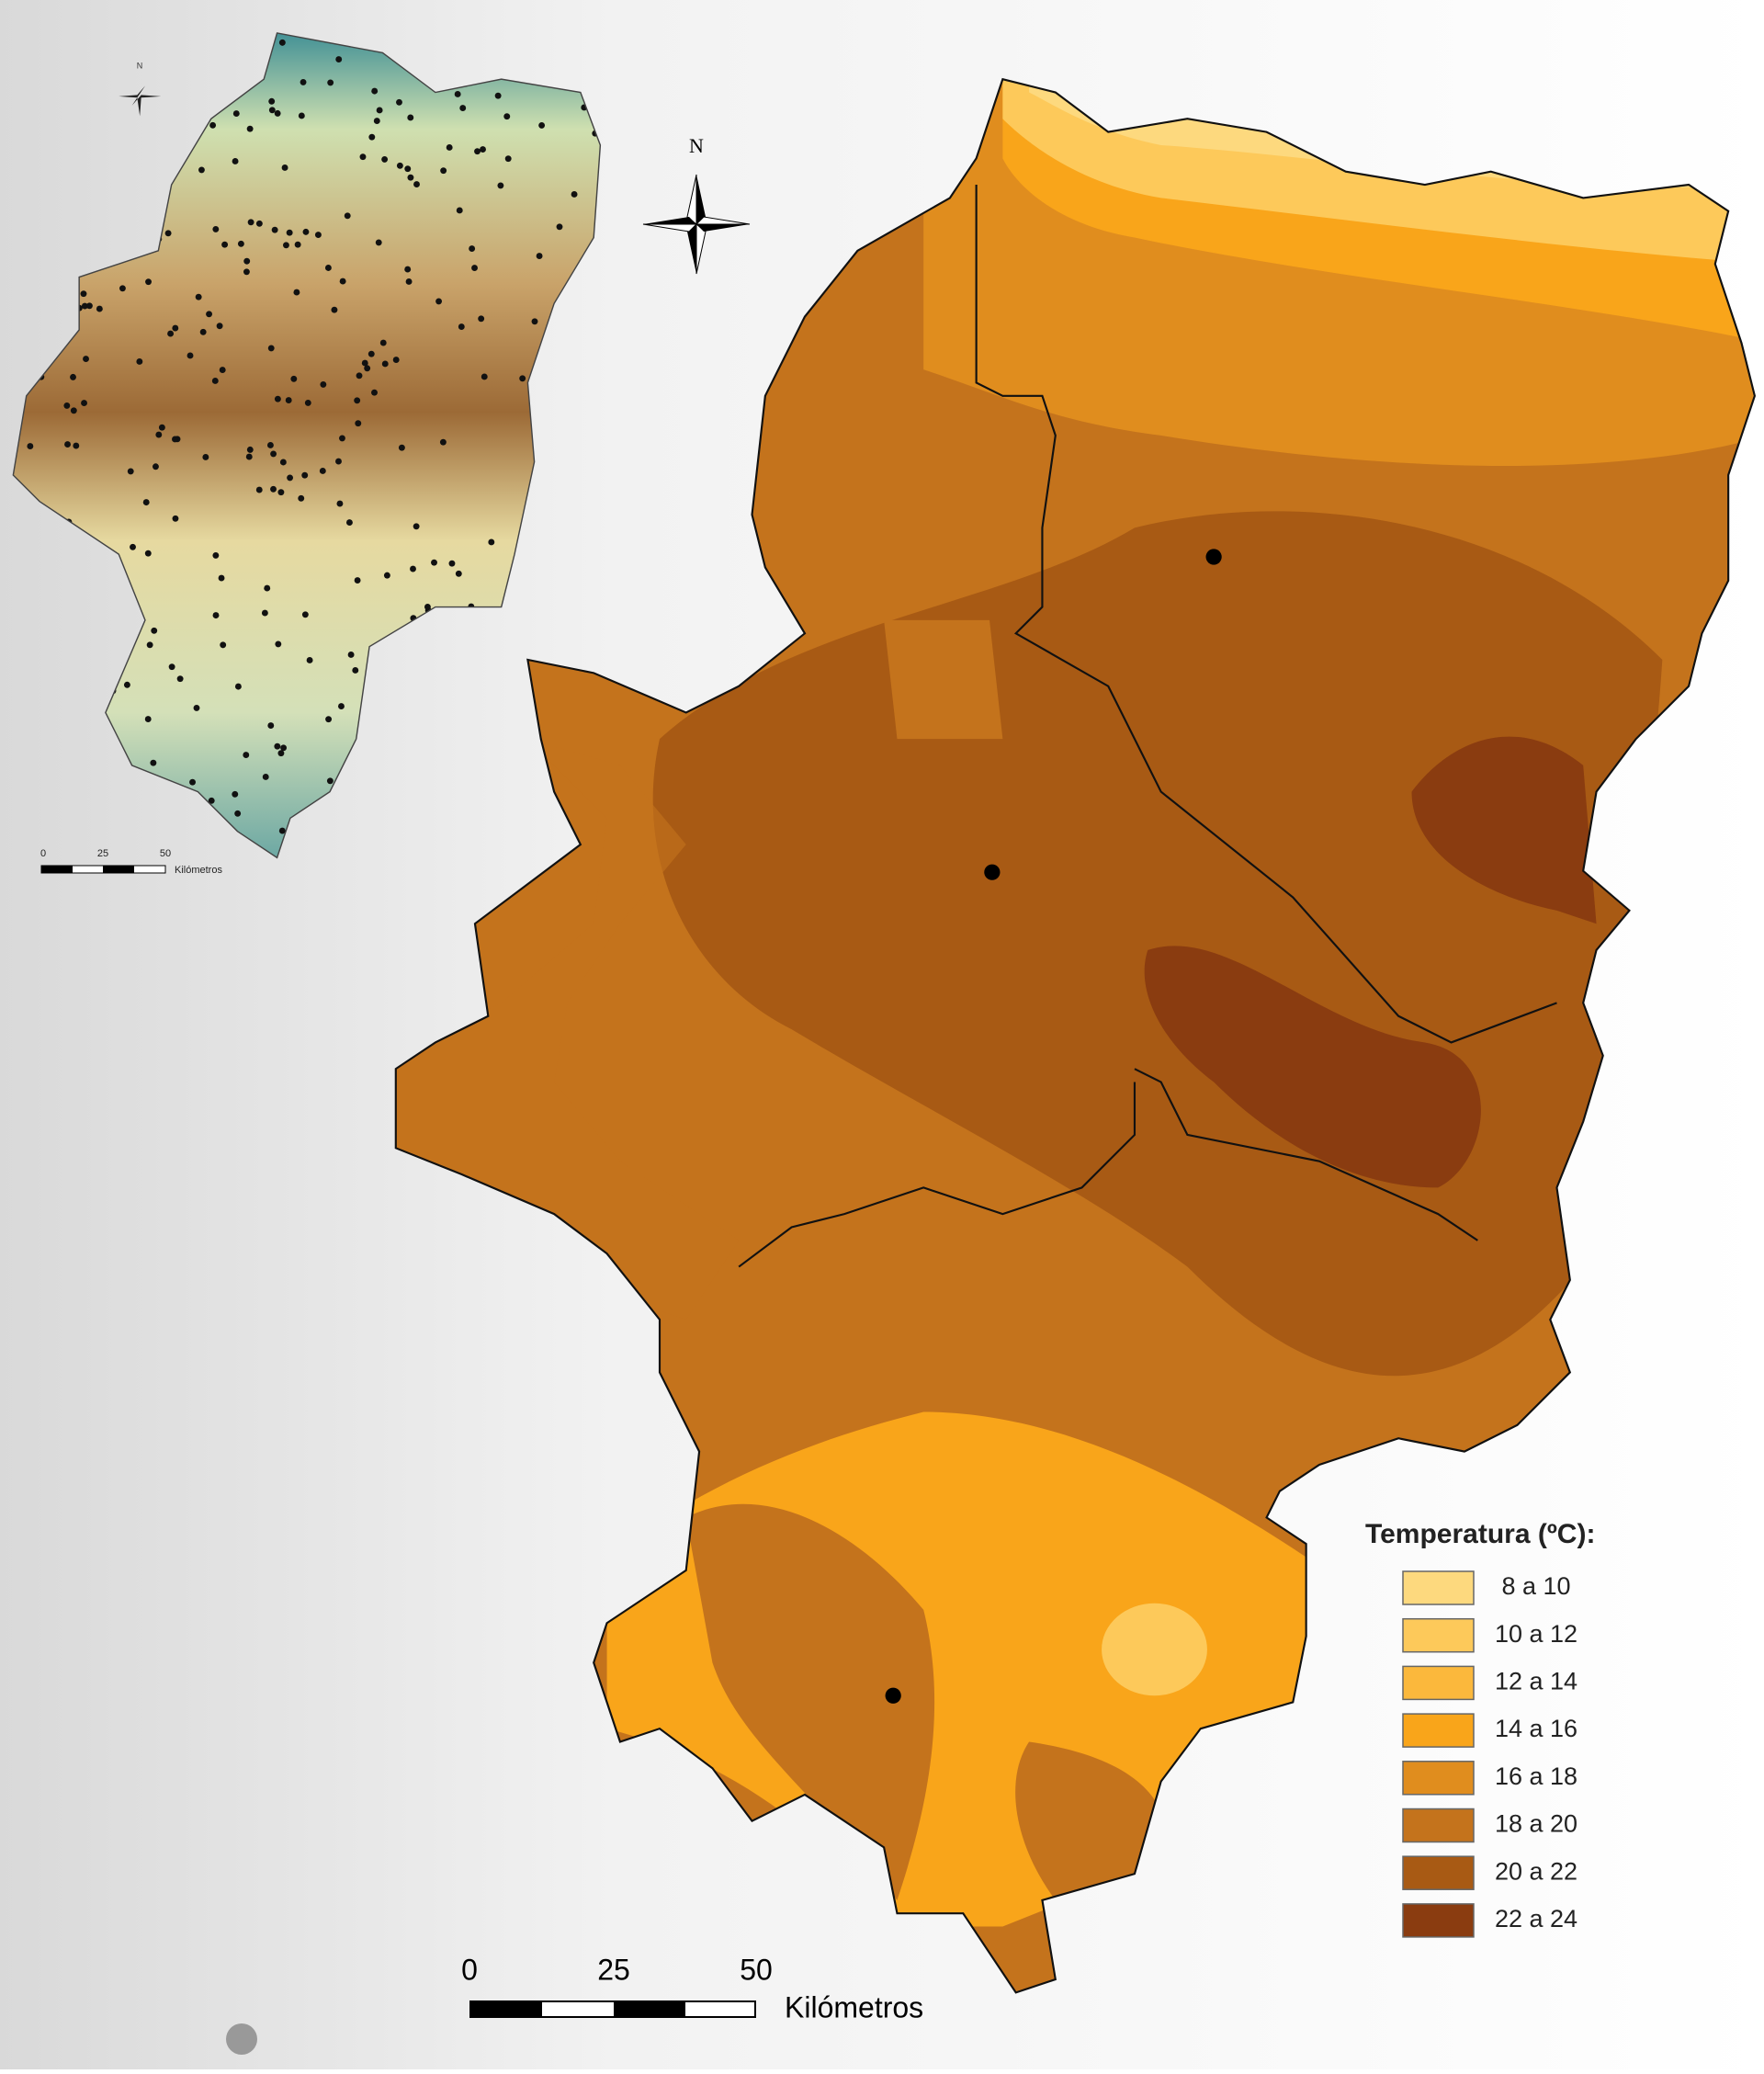 The width and height of the screenshot is (1764, 2074). Describe the element at coordinates (1536, 1918) in the screenshot. I see `legend-label: 22 a 24` at that location.